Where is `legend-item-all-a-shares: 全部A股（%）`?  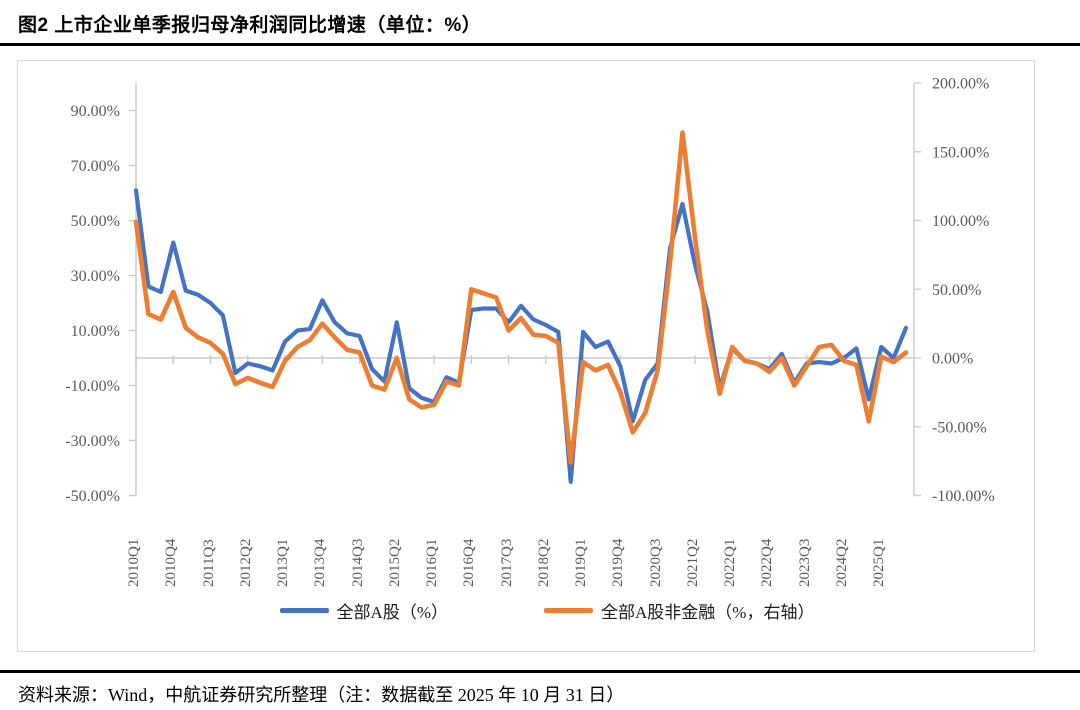 legend-item-all-a-shares: 全部A股（%） is located at coordinates (363, 610).